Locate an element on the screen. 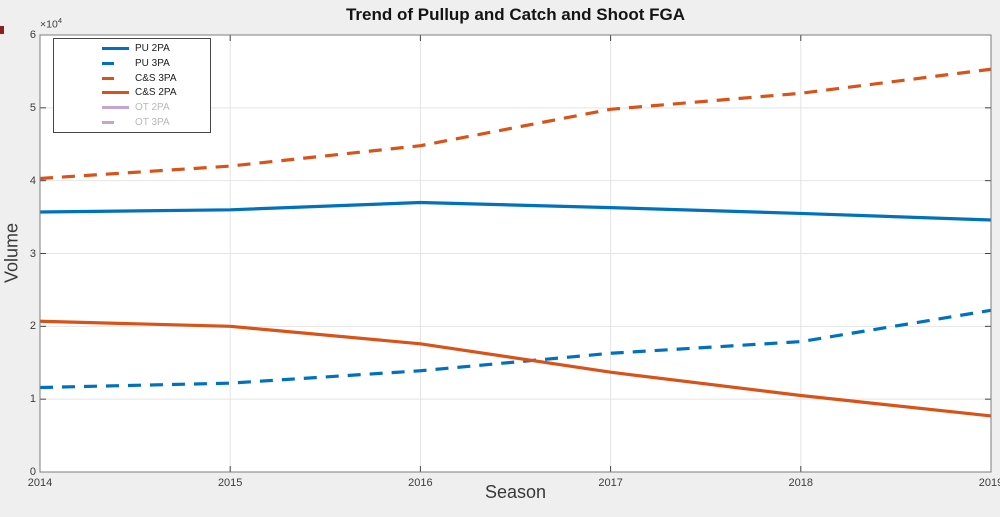 This screenshot has width=1000, height=517. x-tick-label: 2017 is located at coordinates (610, 483).